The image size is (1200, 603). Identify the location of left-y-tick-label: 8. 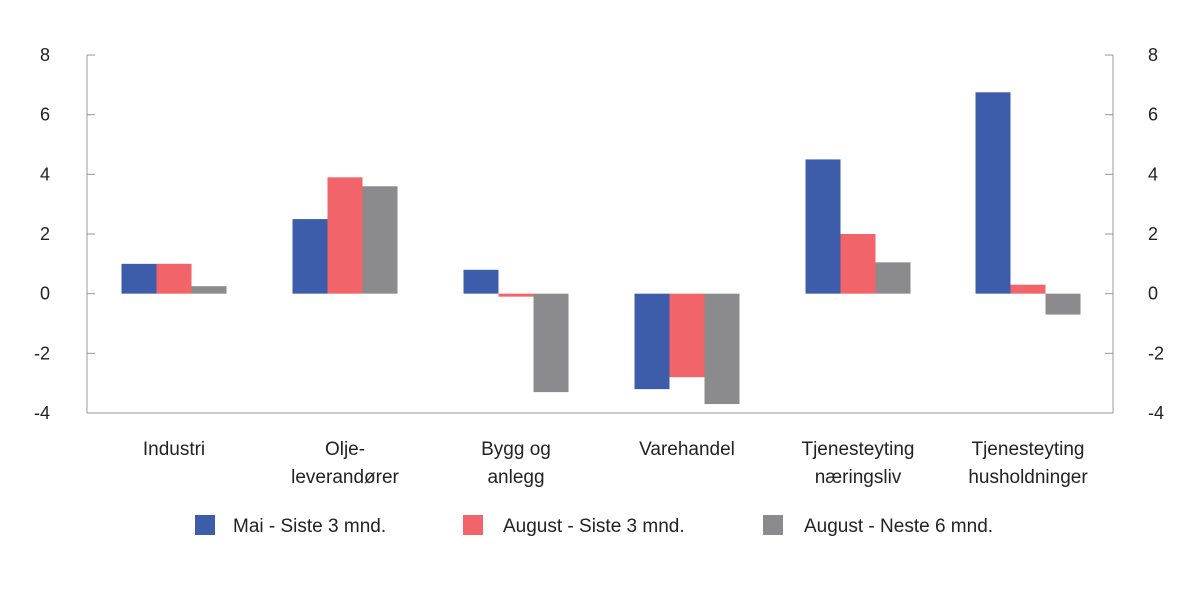
(45, 55).